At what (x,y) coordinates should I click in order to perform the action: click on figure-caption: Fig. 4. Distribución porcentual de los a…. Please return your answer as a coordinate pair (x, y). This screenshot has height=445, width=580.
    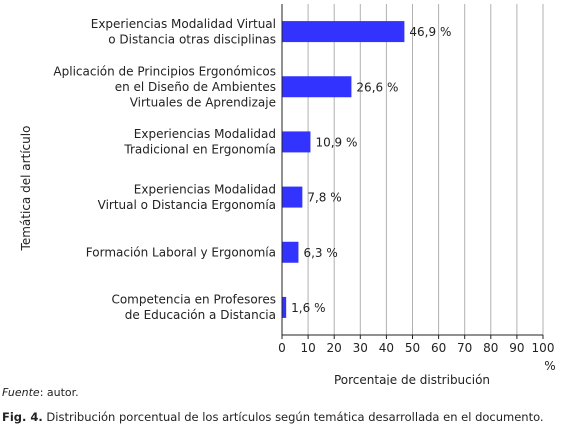
    Looking at the image, I should click on (290, 417).